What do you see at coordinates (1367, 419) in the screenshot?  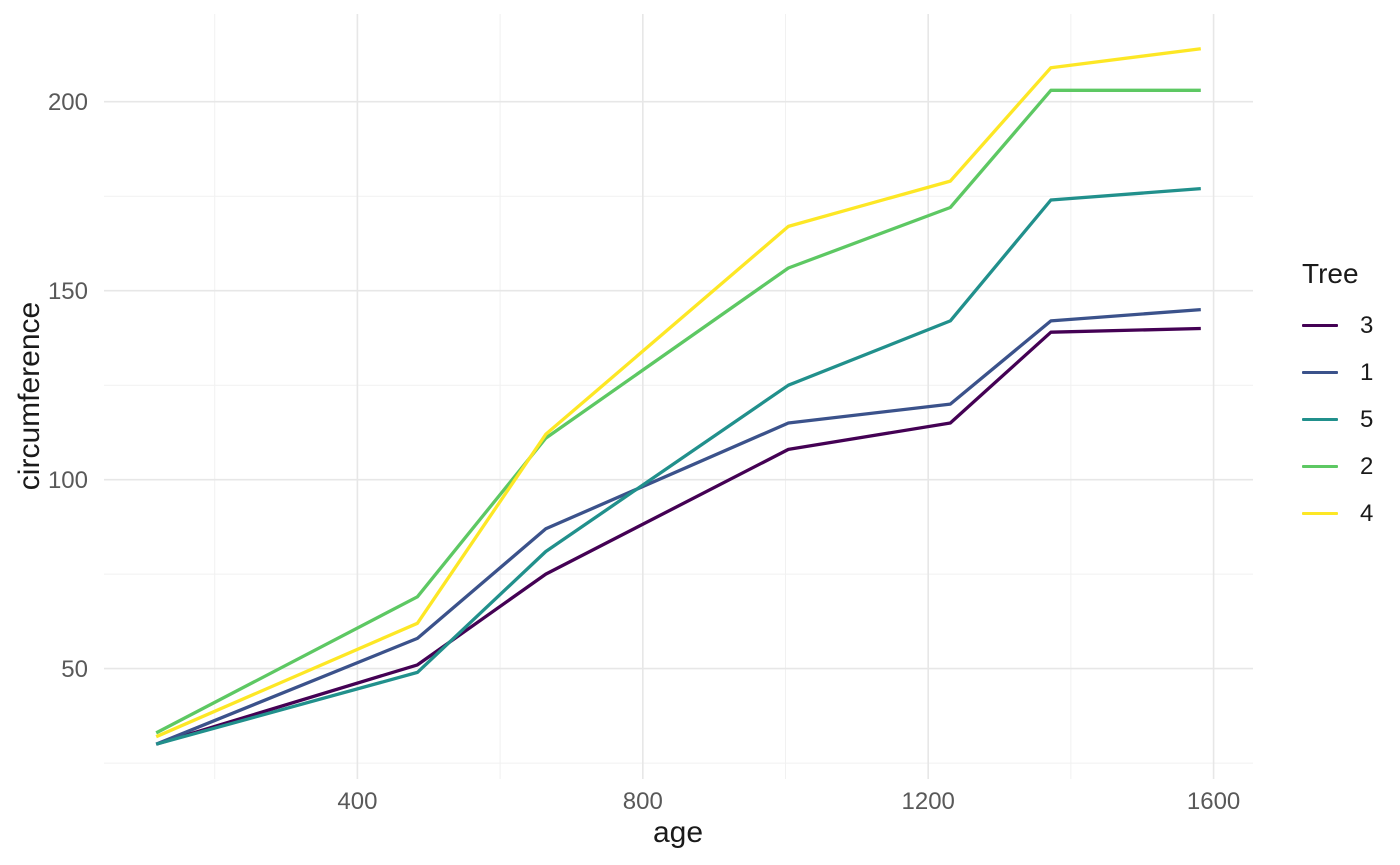 I see `legend-item-label: 5` at bounding box center [1367, 419].